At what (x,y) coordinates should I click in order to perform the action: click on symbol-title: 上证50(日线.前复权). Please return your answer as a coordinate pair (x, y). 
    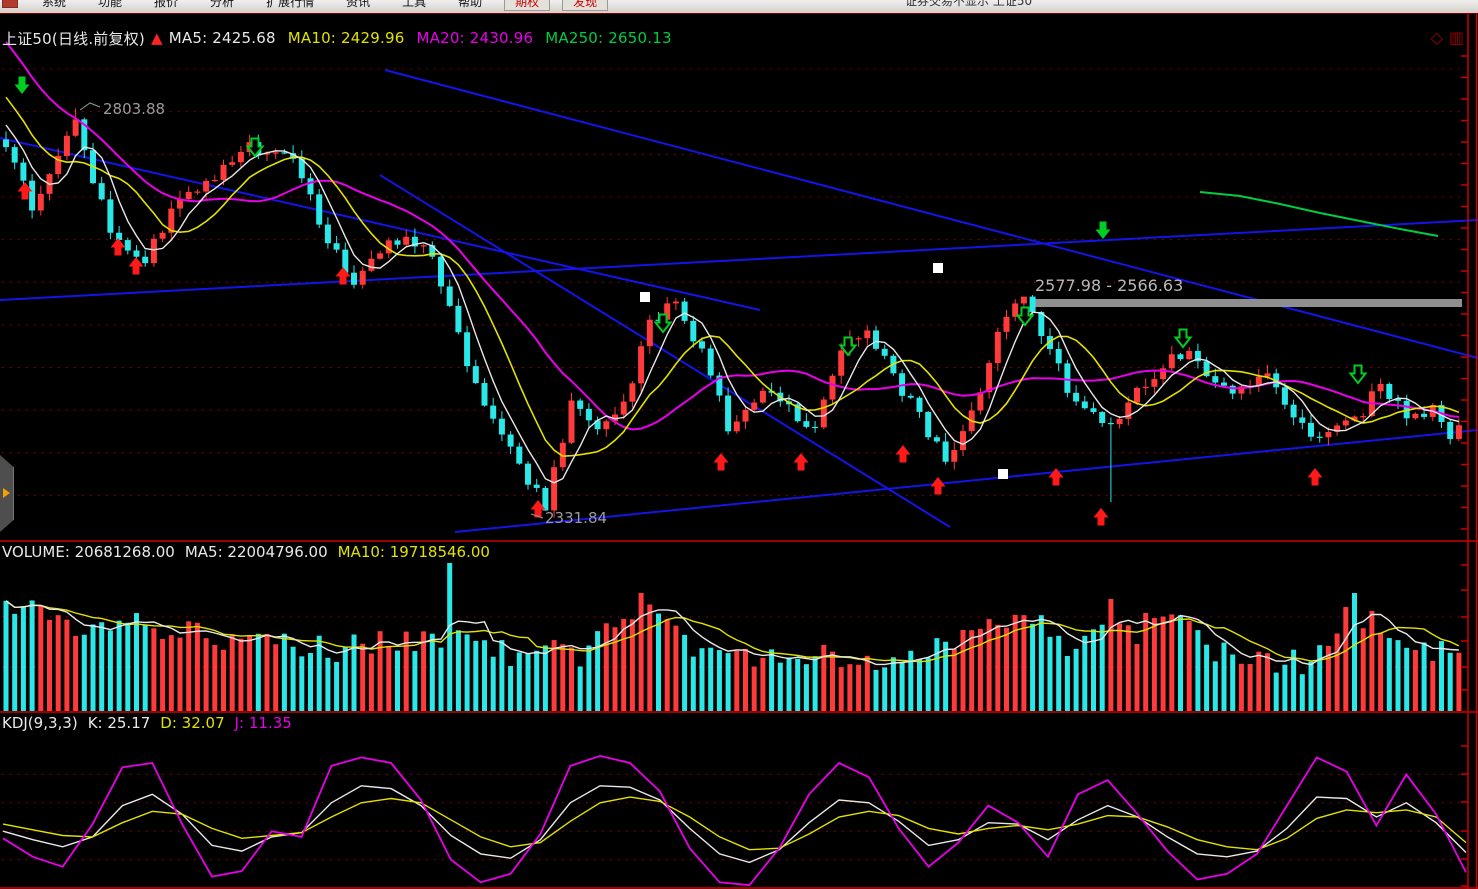
    Looking at the image, I should click on (73, 38).